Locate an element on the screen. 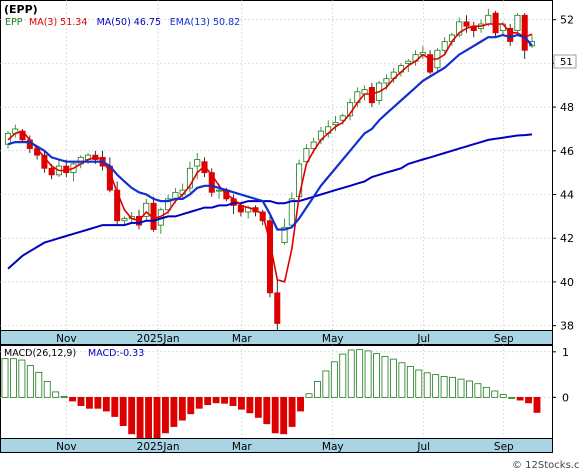 The height and width of the screenshot is (471, 580). price-y-tick-label: 52 is located at coordinates (567, 20).